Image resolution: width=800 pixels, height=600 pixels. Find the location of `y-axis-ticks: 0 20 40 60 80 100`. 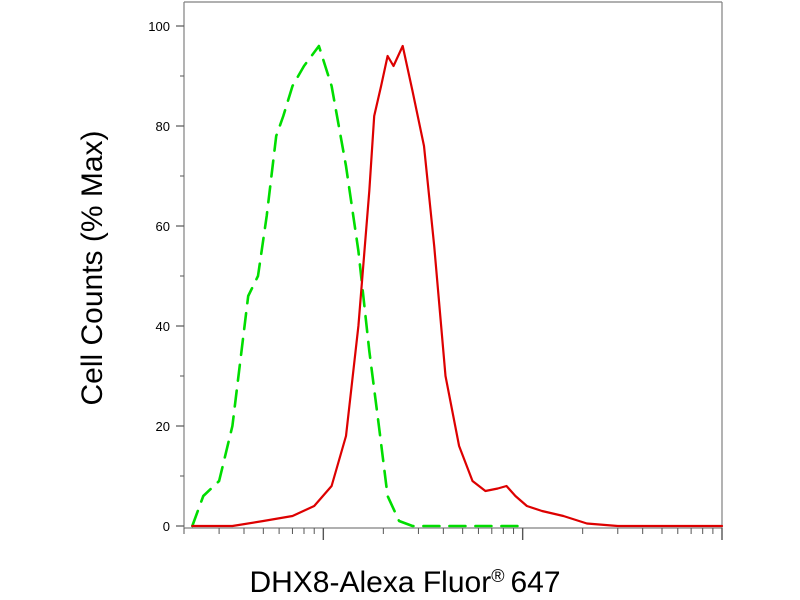

y-axis-ticks: 0 20 40 60 80 100 is located at coordinates (166, 276).